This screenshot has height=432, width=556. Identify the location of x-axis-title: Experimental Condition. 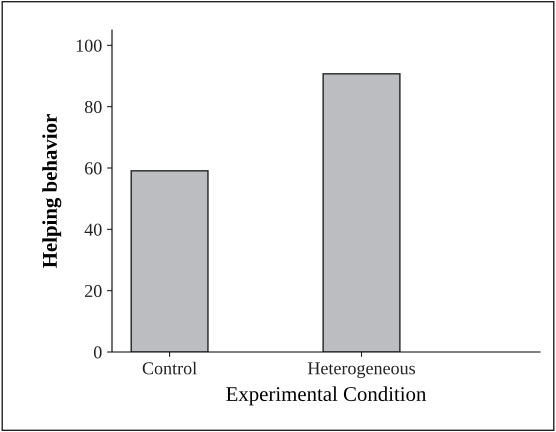
(326, 396).